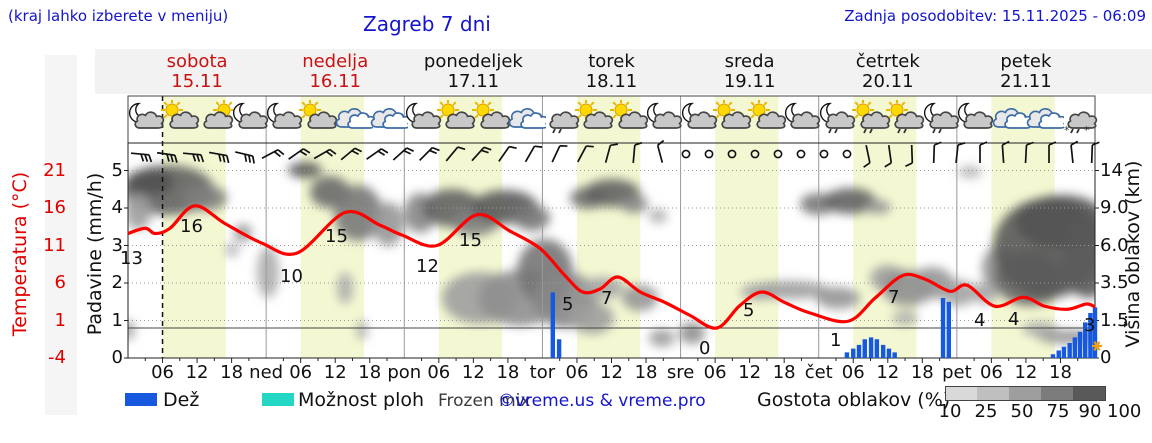 This screenshot has height=443, width=1152. I want to click on temperature-value-label: 13, so click(131, 258).